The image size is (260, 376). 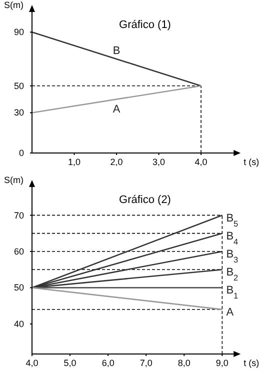 I want to click on x-tick-label: 7,0, so click(x=146, y=363).